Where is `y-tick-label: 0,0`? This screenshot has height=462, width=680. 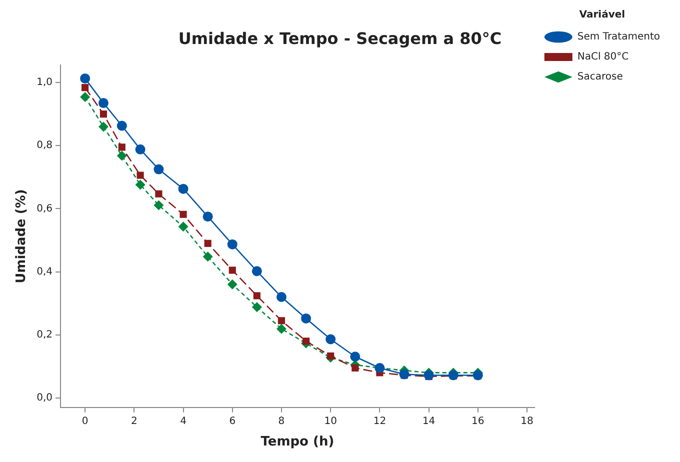 y-tick-label: 0,0 is located at coordinates (44, 398).